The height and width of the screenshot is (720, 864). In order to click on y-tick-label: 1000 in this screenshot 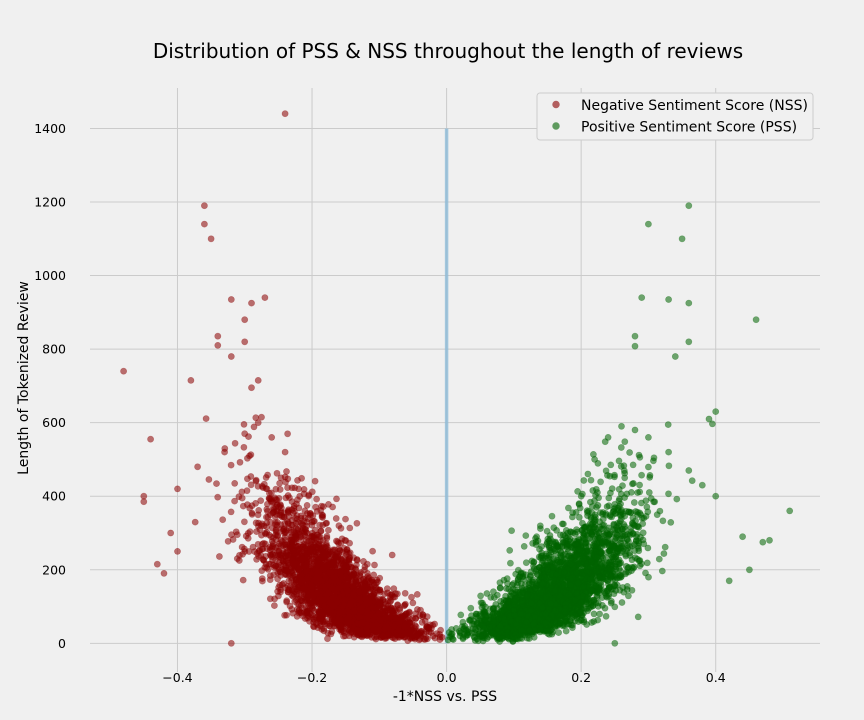, I will do `click(50, 275)`.